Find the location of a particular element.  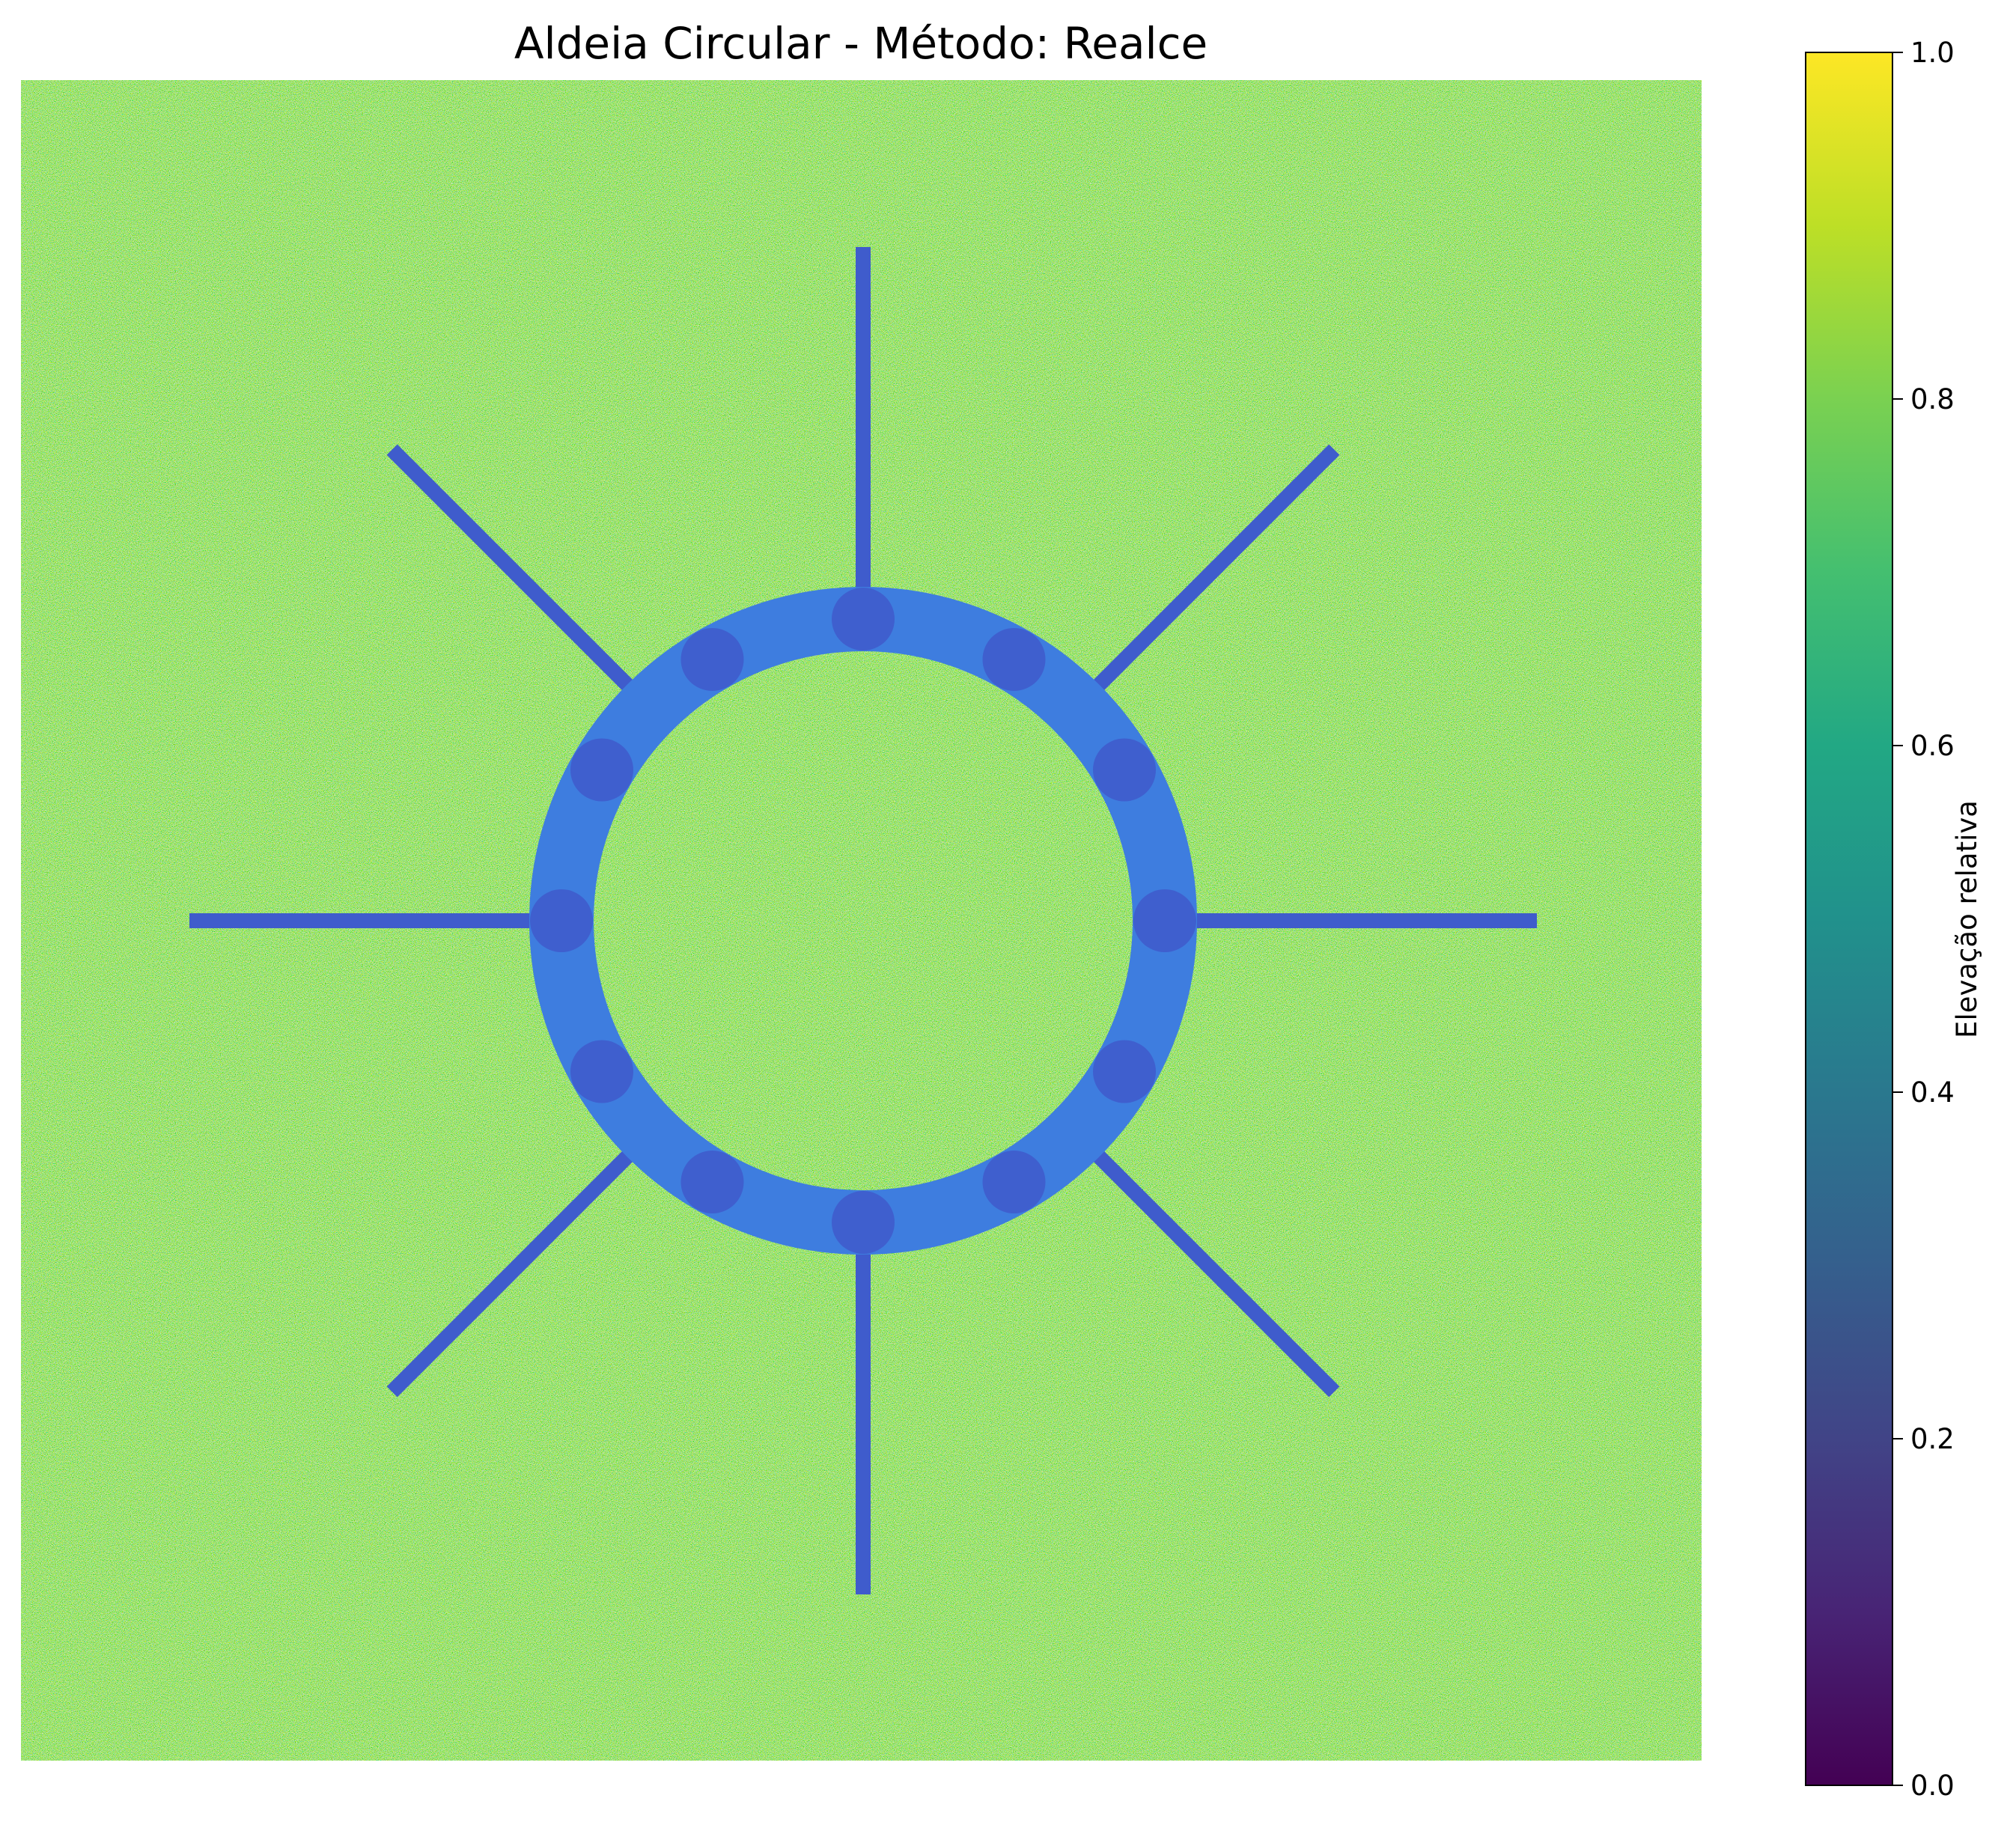

colorbar: 0.0 0.2 0.4 0.6 0.8 1.0 Elevação relativa is located at coordinates (1894, 919).